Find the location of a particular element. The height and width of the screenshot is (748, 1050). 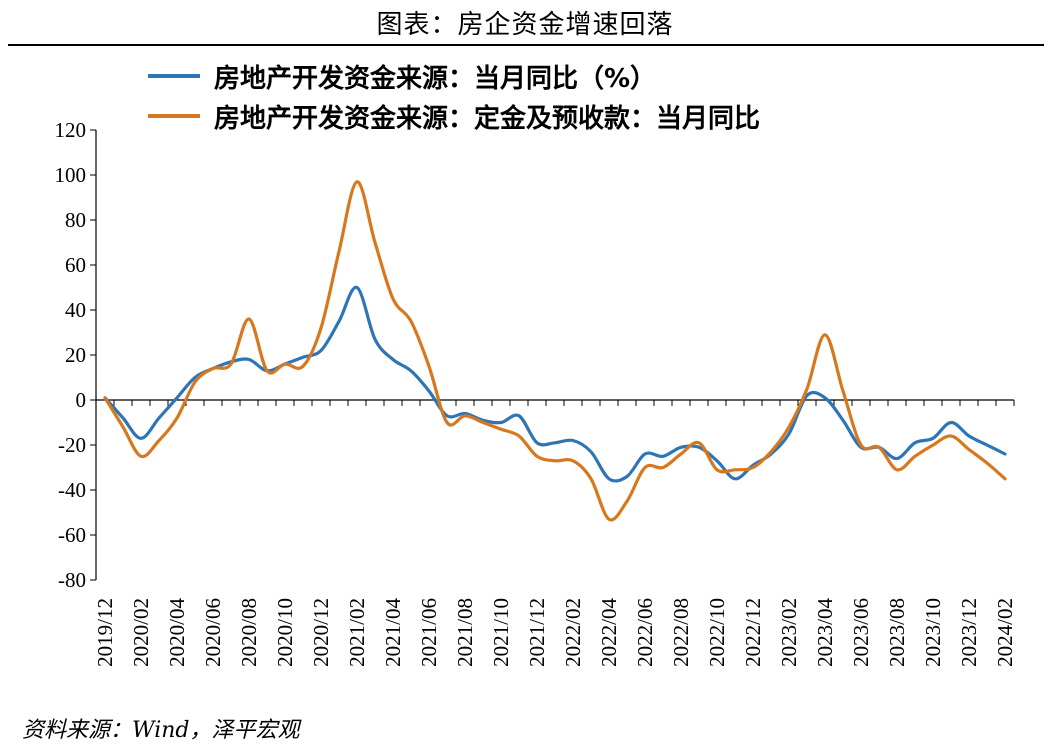

x-tick-label: 2023/04 is located at coordinates (825, 632).